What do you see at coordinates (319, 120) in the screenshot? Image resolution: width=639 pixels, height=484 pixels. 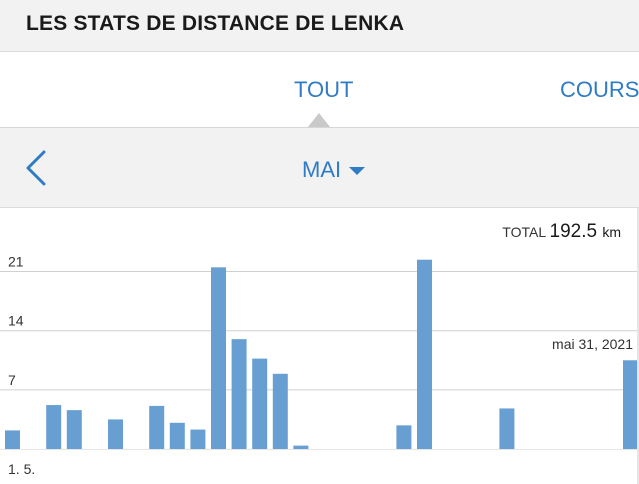 I see `tab-selected-indicator` at bounding box center [319, 120].